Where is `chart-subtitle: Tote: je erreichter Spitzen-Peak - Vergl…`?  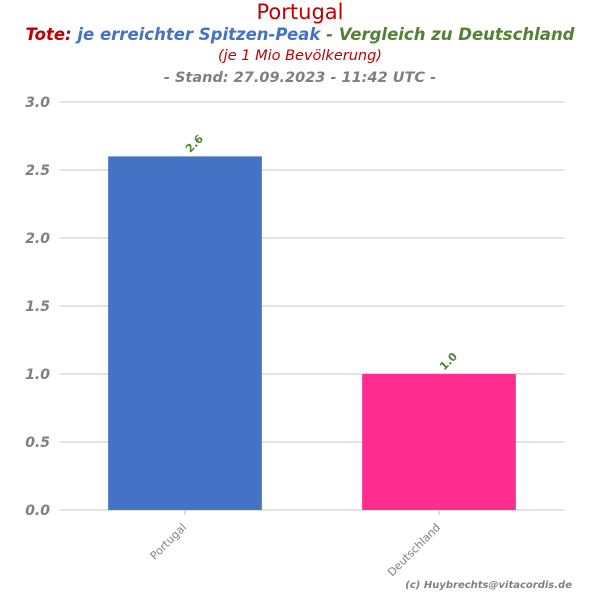
chart-subtitle: Tote: je erreichter Spitzen-Peak - Vergl… is located at coordinates (300, 35).